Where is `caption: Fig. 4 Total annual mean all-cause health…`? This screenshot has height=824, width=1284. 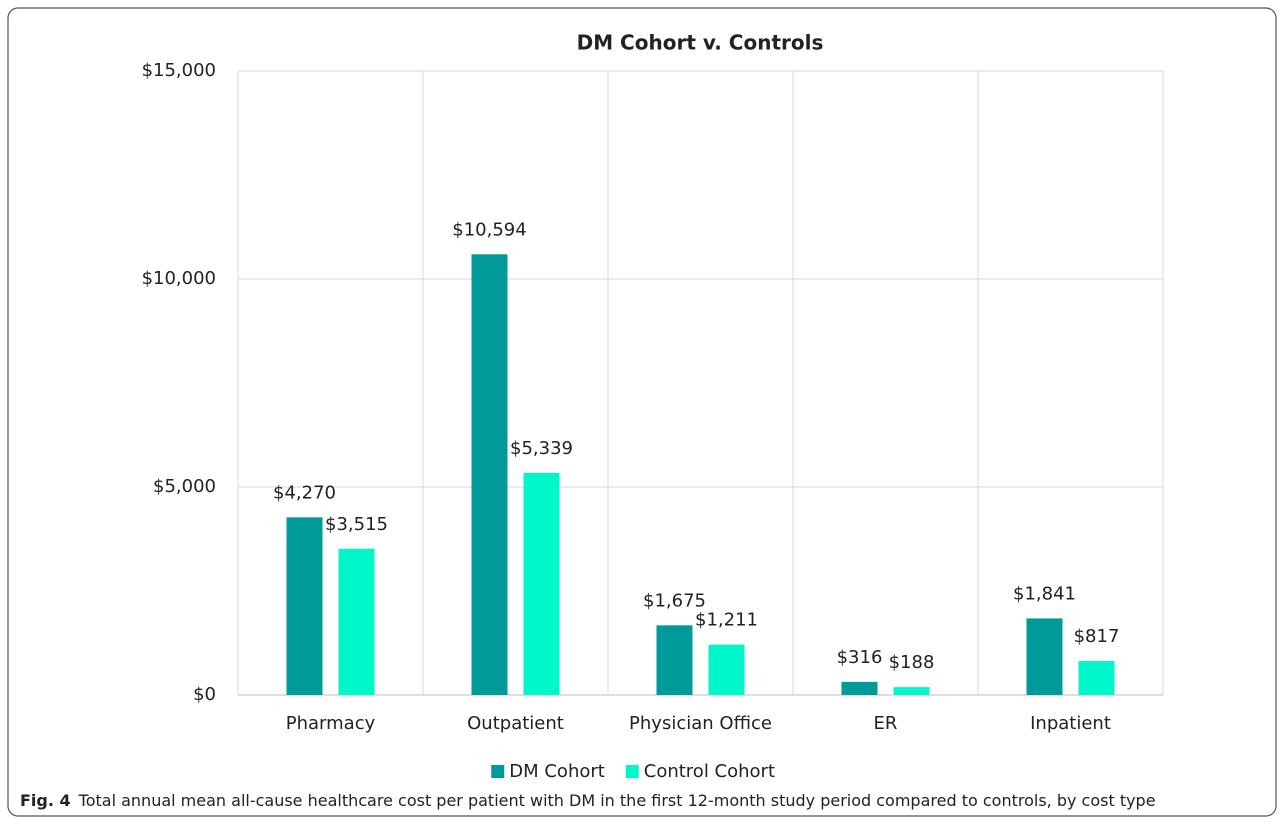
caption: Fig. 4 Total annual mean all-cause health… is located at coordinates (588, 800).